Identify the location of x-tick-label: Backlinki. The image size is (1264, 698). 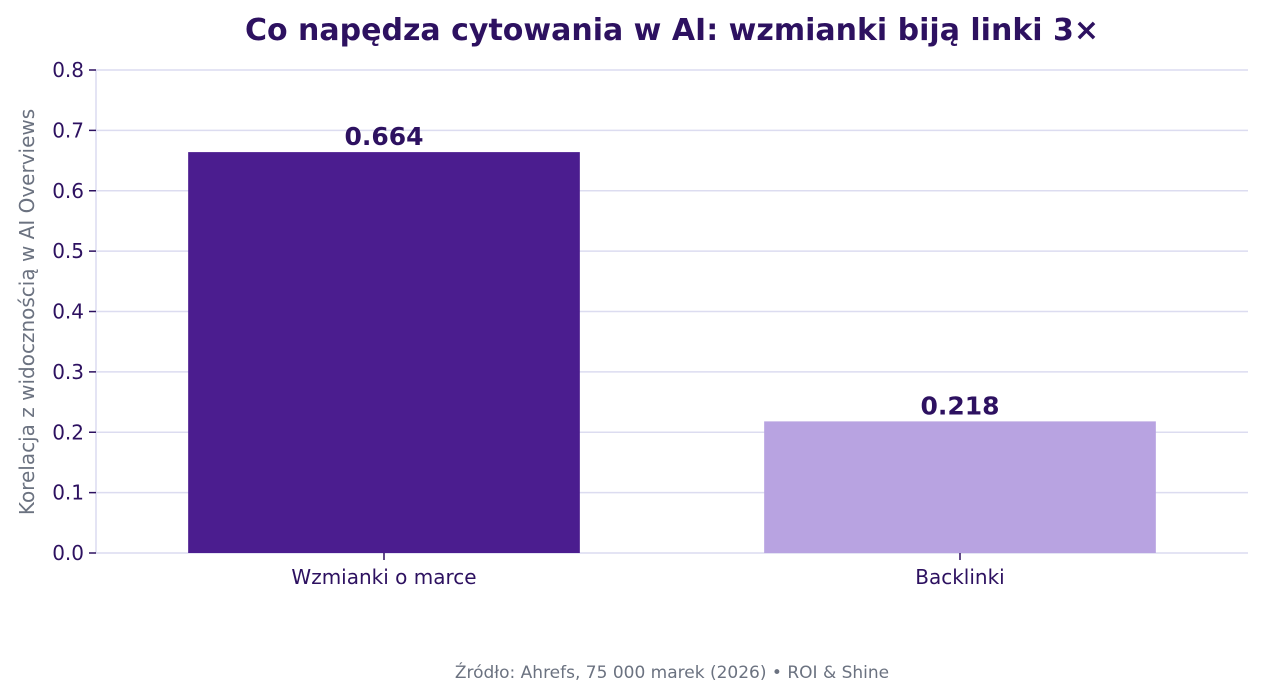
(959, 577).